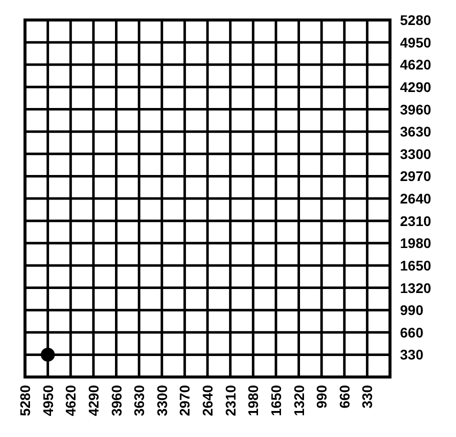 This screenshot has width=456, height=437. What do you see at coordinates (416, 64) in the screenshot?
I see `y-tick-label: 4620` at bounding box center [416, 64].